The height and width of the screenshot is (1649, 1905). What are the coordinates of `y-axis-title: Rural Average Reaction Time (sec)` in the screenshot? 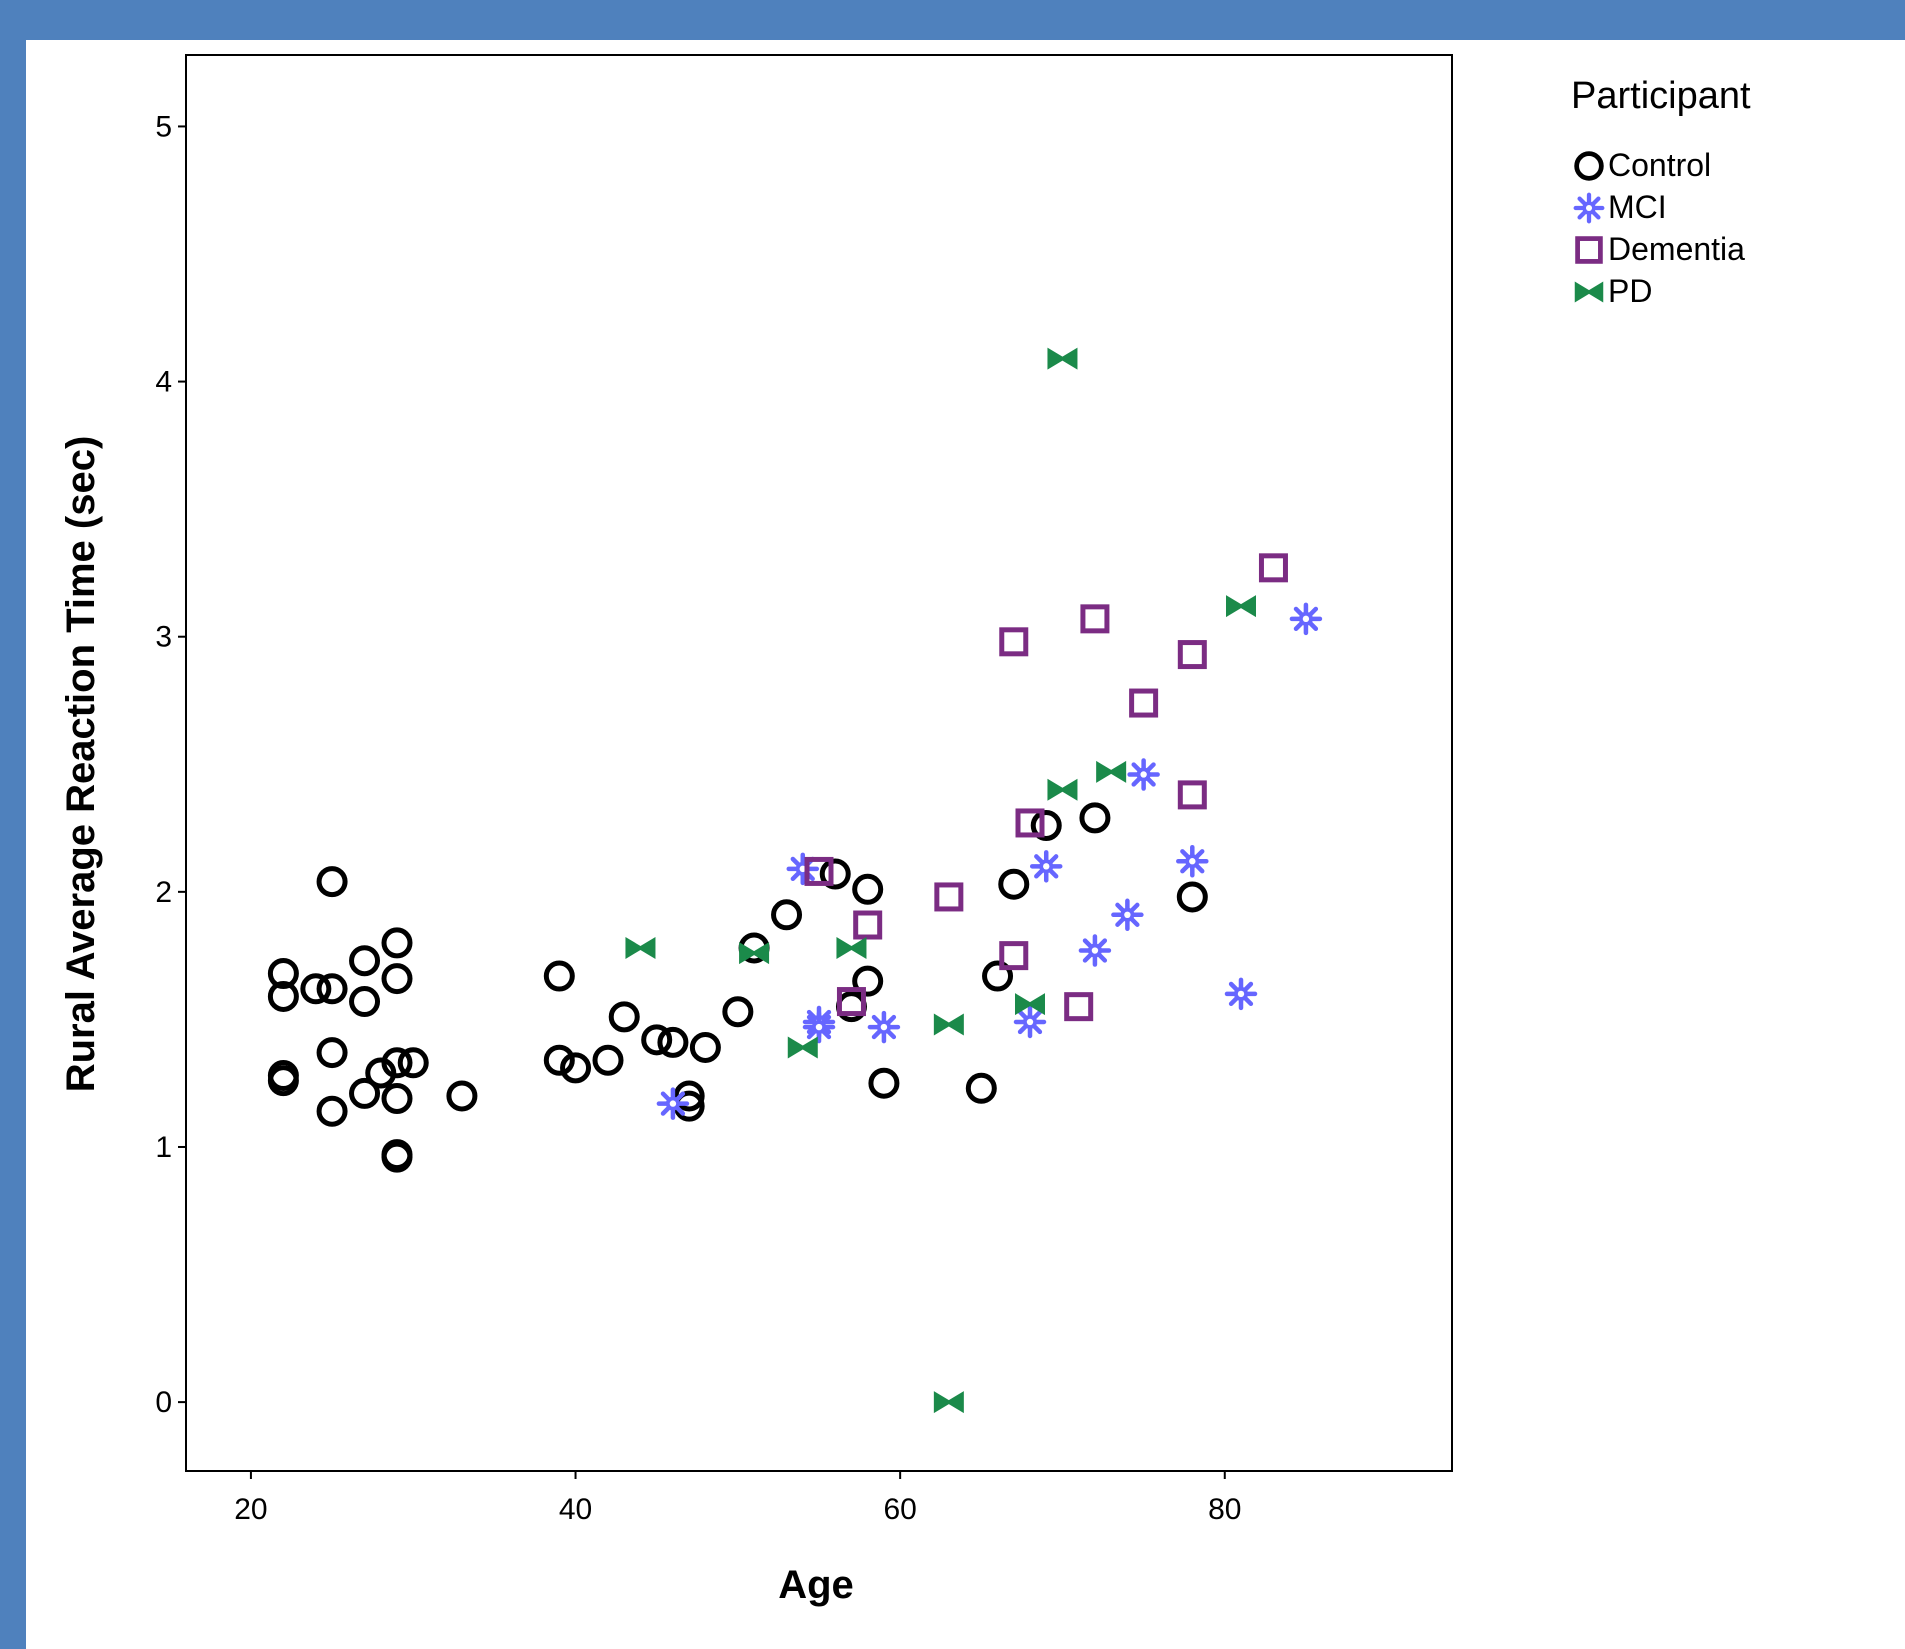 It's located at (81, 764).